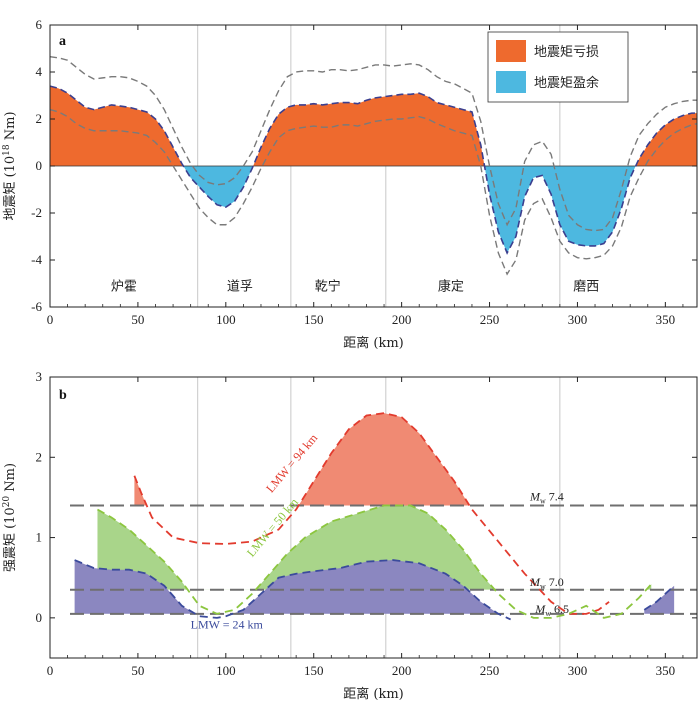 Image resolution: width=700 pixels, height=704 pixels. What do you see at coordinates (227, 624) in the screenshot?
I see `series-label: LMW = 24 km` at bounding box center [227, 624].